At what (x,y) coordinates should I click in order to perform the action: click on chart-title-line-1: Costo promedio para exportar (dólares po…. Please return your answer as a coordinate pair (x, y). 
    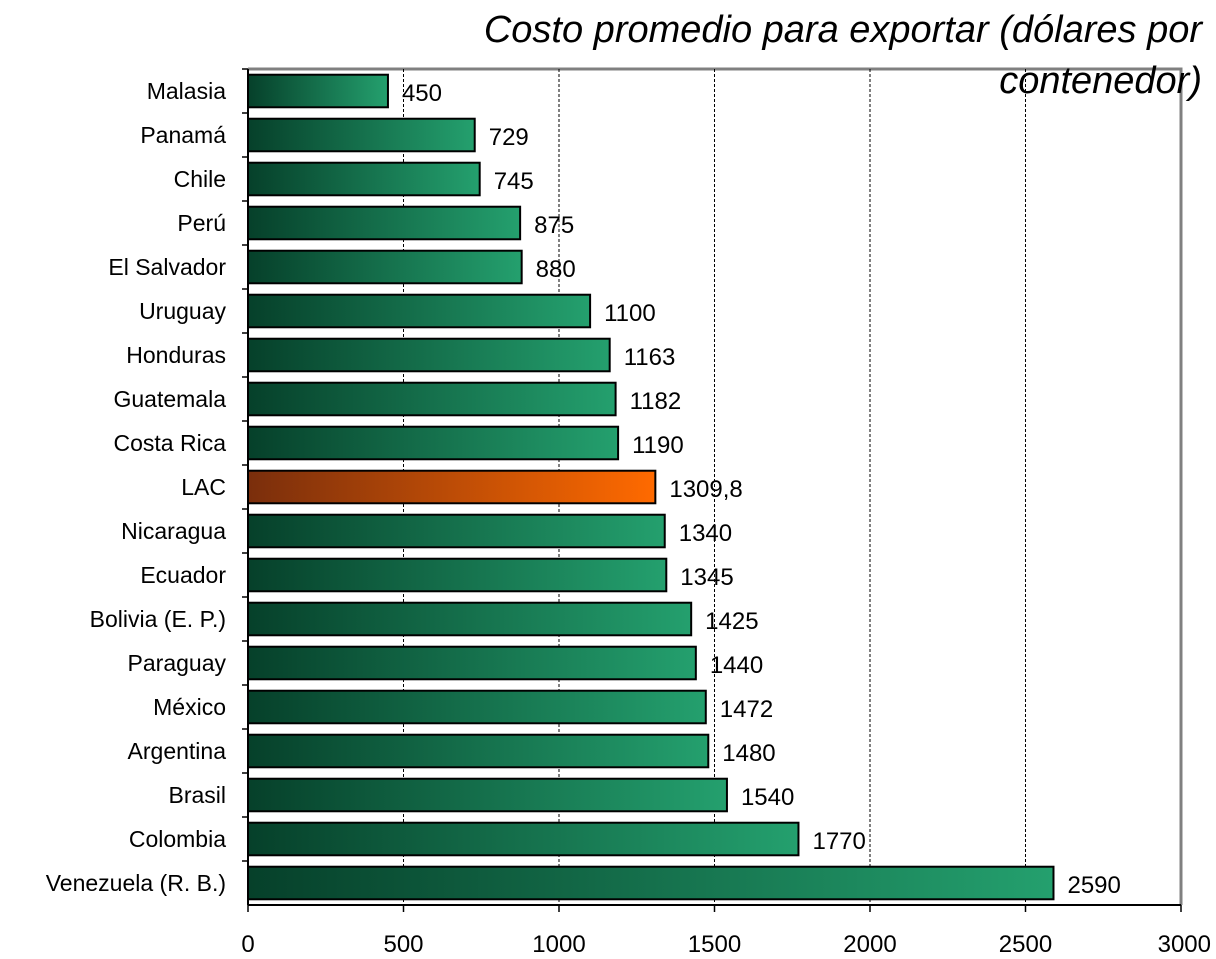
    Looking at the image, I should click on (843, 30).